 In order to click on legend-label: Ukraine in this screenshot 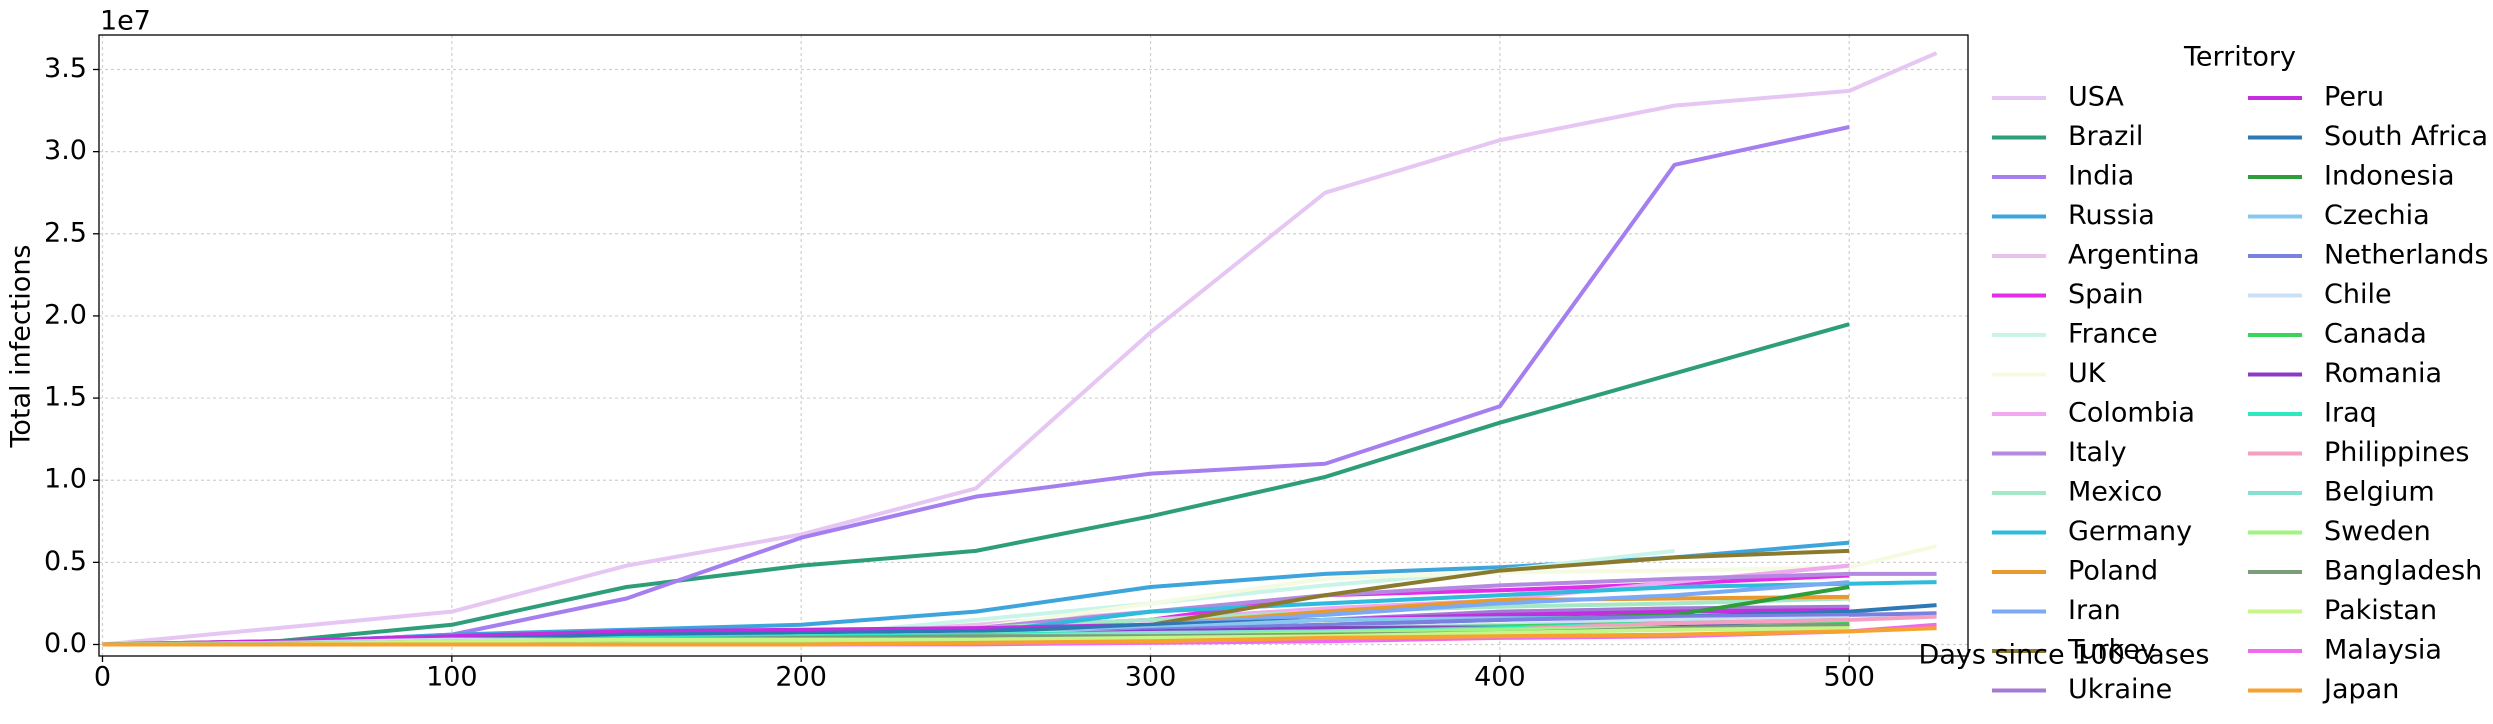, I will do `click(2120, 689)`.